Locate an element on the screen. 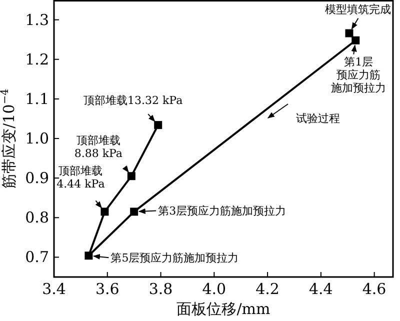 This screenshot has height=321, width=400. y-tick-label: 1.0 is located at coordinates (37, 139).